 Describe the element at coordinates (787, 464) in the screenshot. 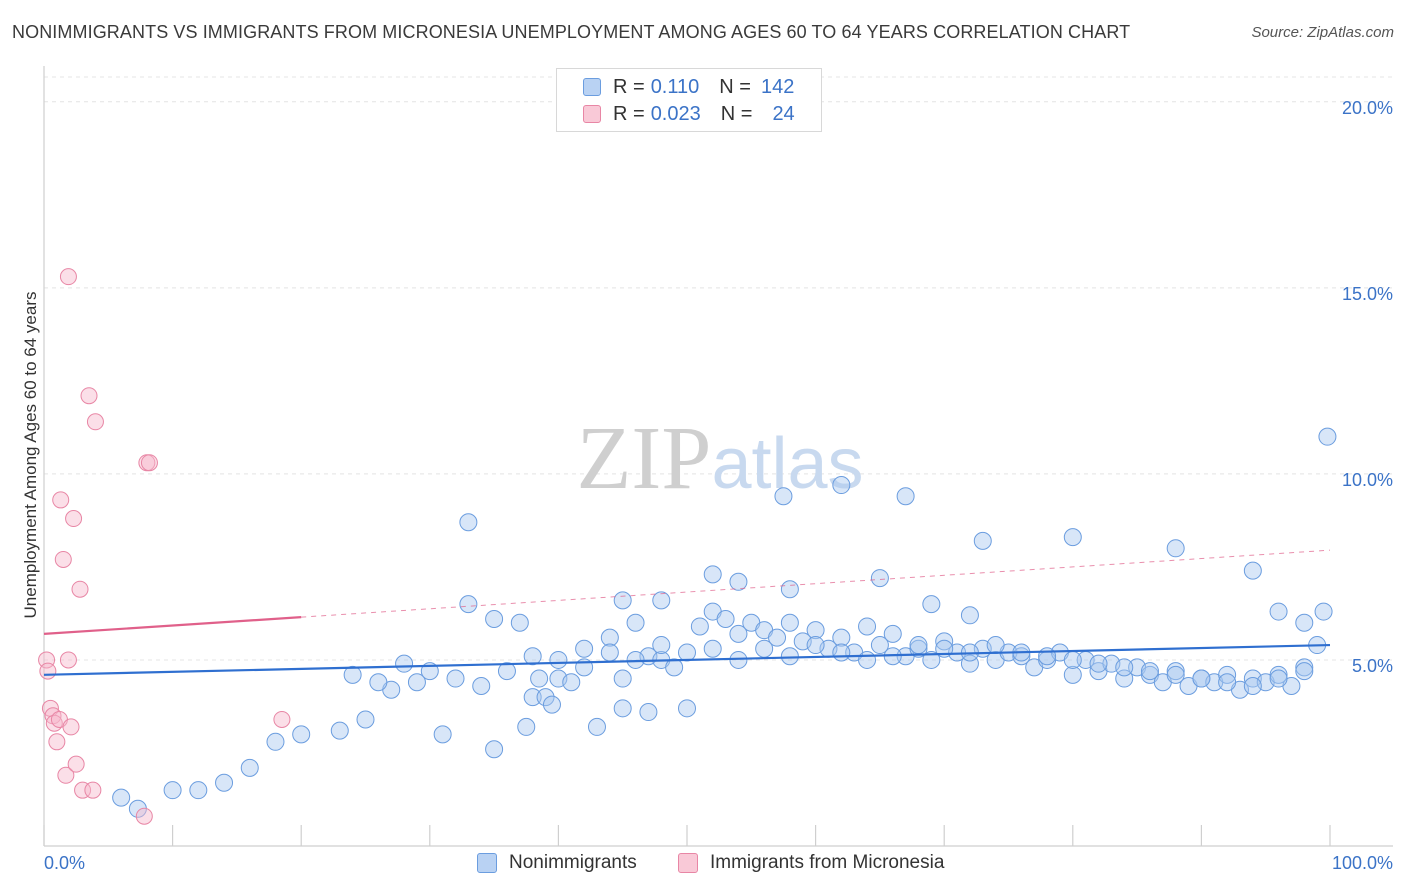

I see `watermark-atlas: atlas` at that location.